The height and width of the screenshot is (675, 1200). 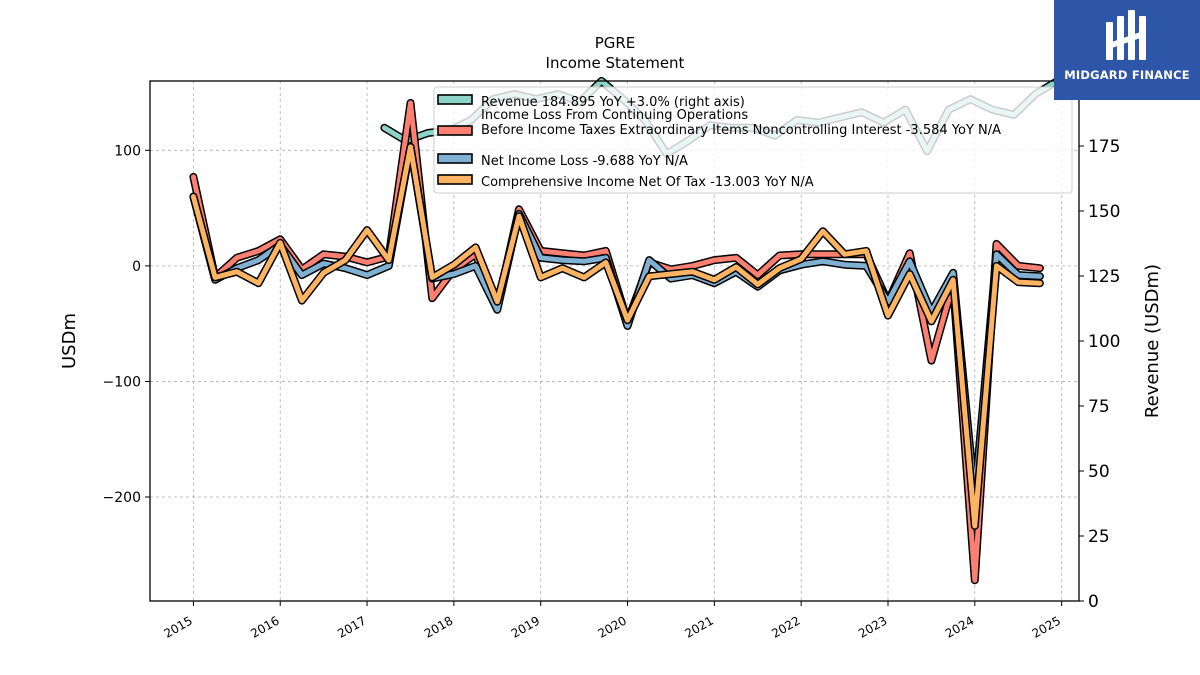 What do you see at coordinates (872, 626) in the screenshot?
I see `x-tick-label: 2023` at bounding box center [872, 626].